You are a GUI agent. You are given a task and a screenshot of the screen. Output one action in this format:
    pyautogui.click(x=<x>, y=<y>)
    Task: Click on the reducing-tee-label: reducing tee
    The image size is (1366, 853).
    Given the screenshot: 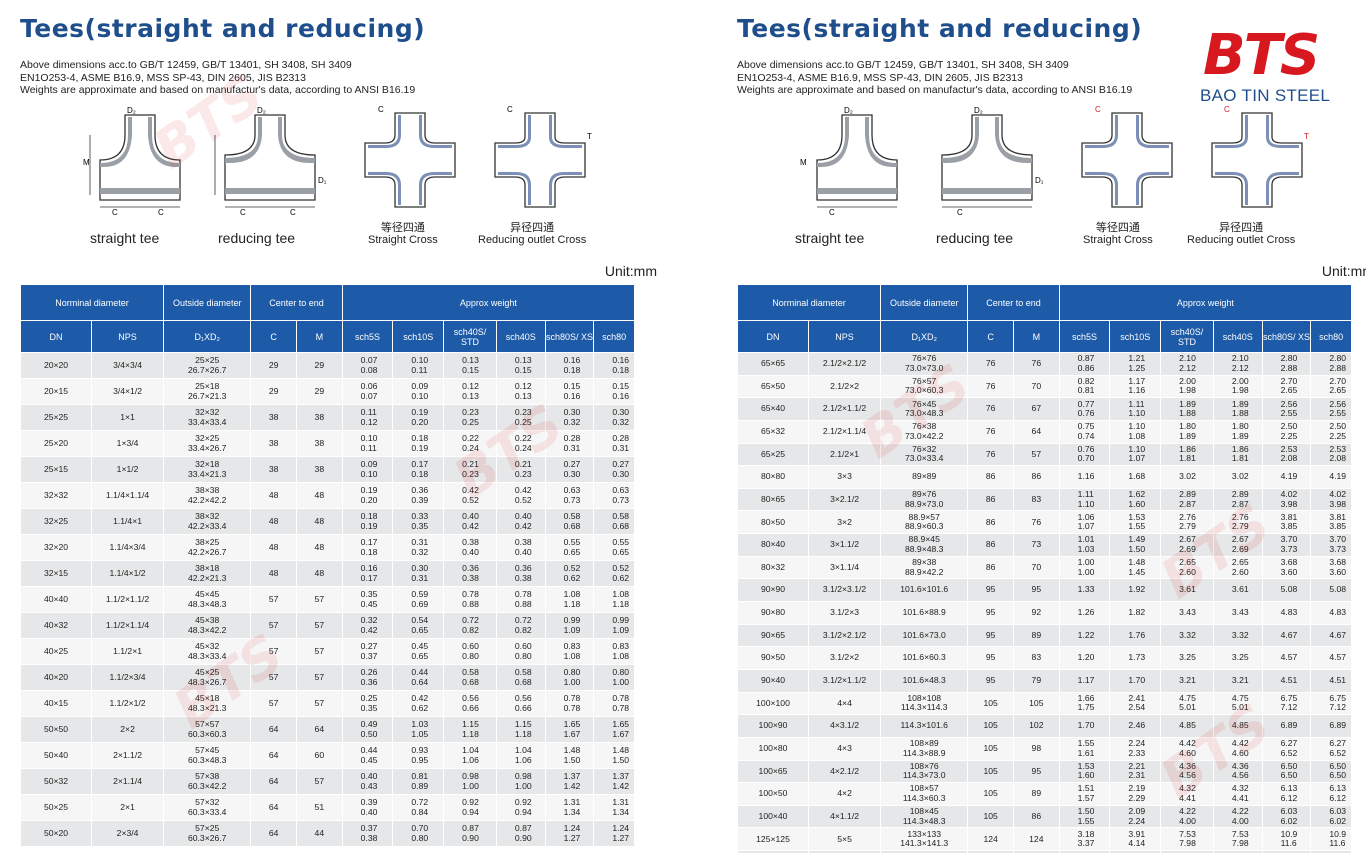 What is the action you would take?
    pyautogui.click(x=257, y=238)
    